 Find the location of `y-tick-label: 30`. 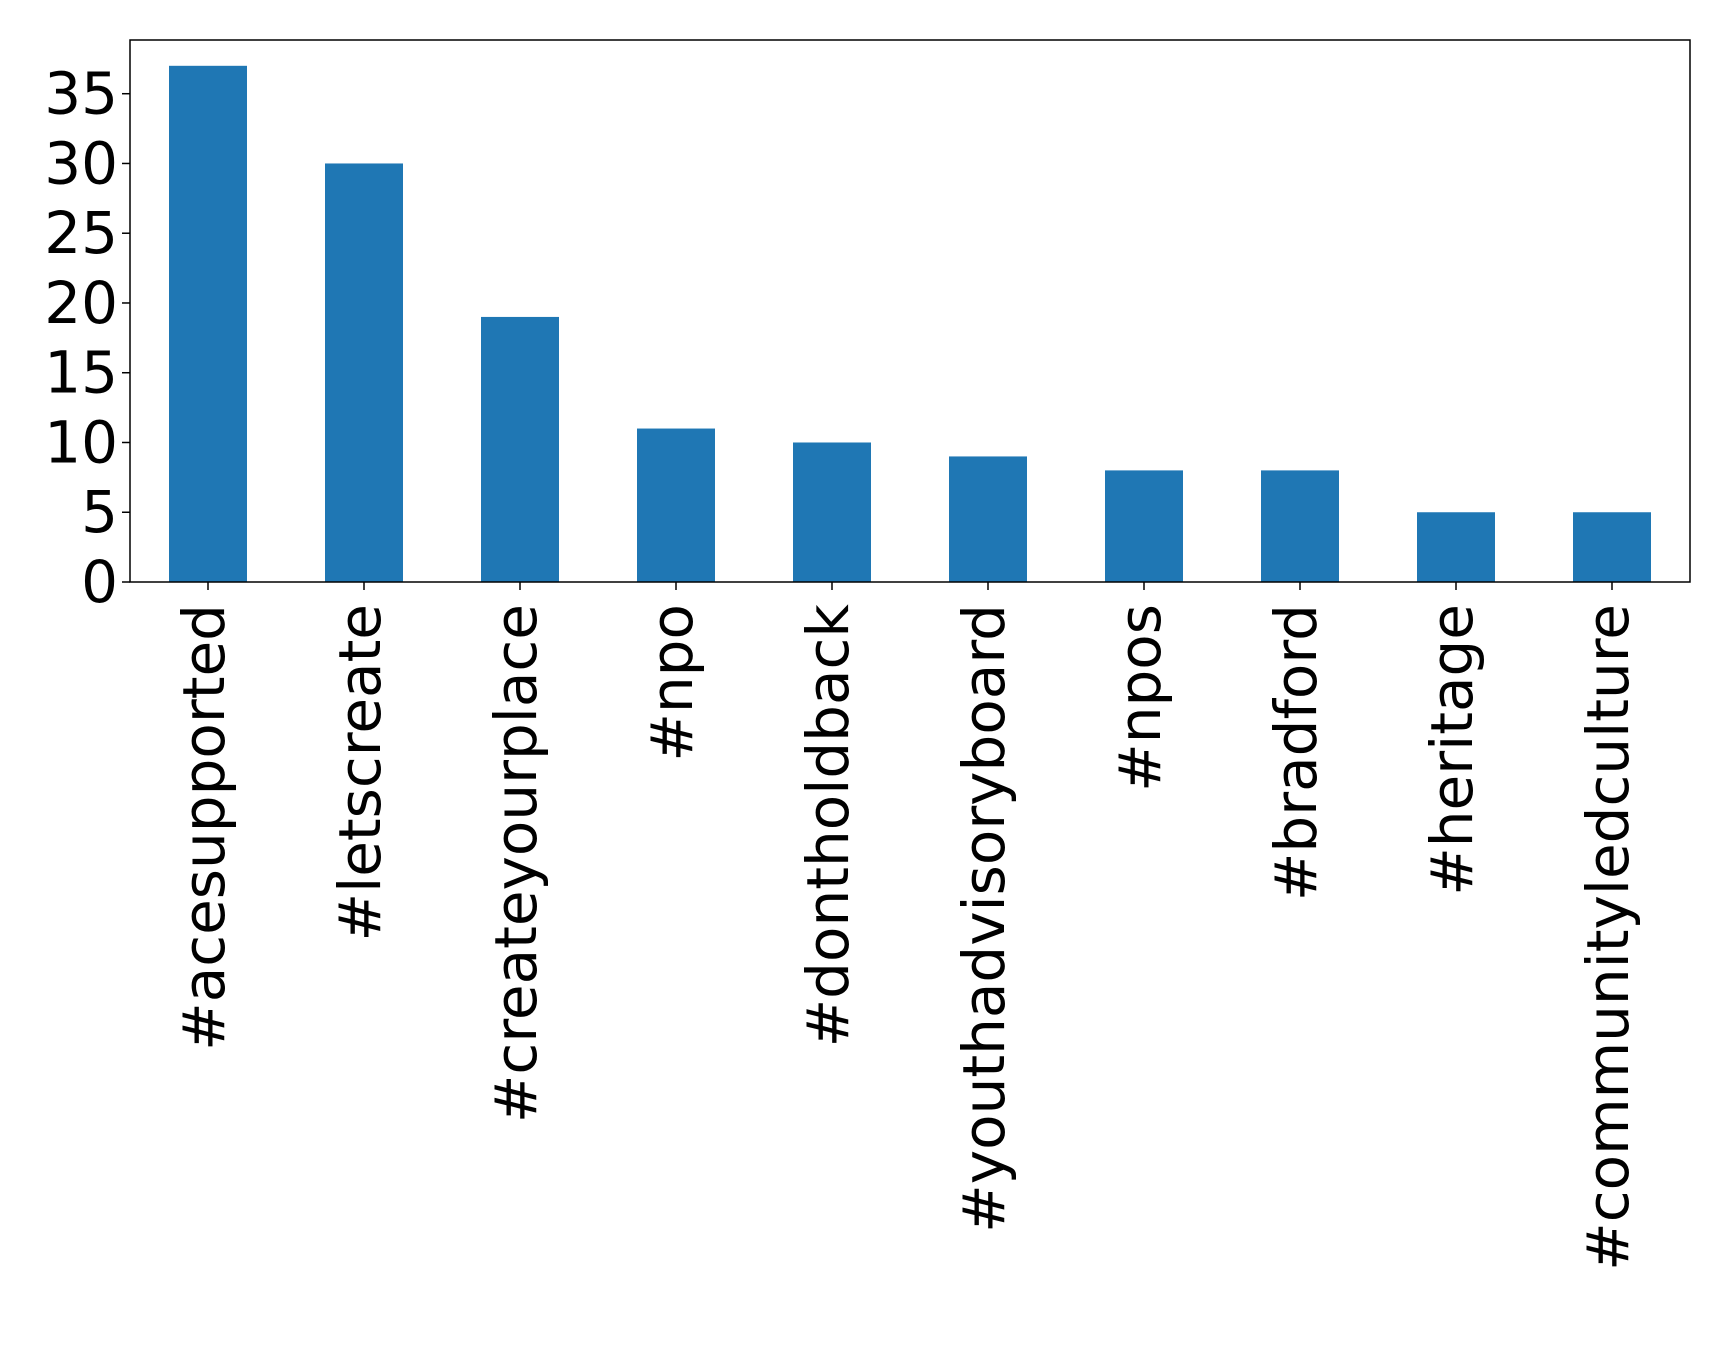

y-tick-label: 30 is located at coordinates (81, 163).